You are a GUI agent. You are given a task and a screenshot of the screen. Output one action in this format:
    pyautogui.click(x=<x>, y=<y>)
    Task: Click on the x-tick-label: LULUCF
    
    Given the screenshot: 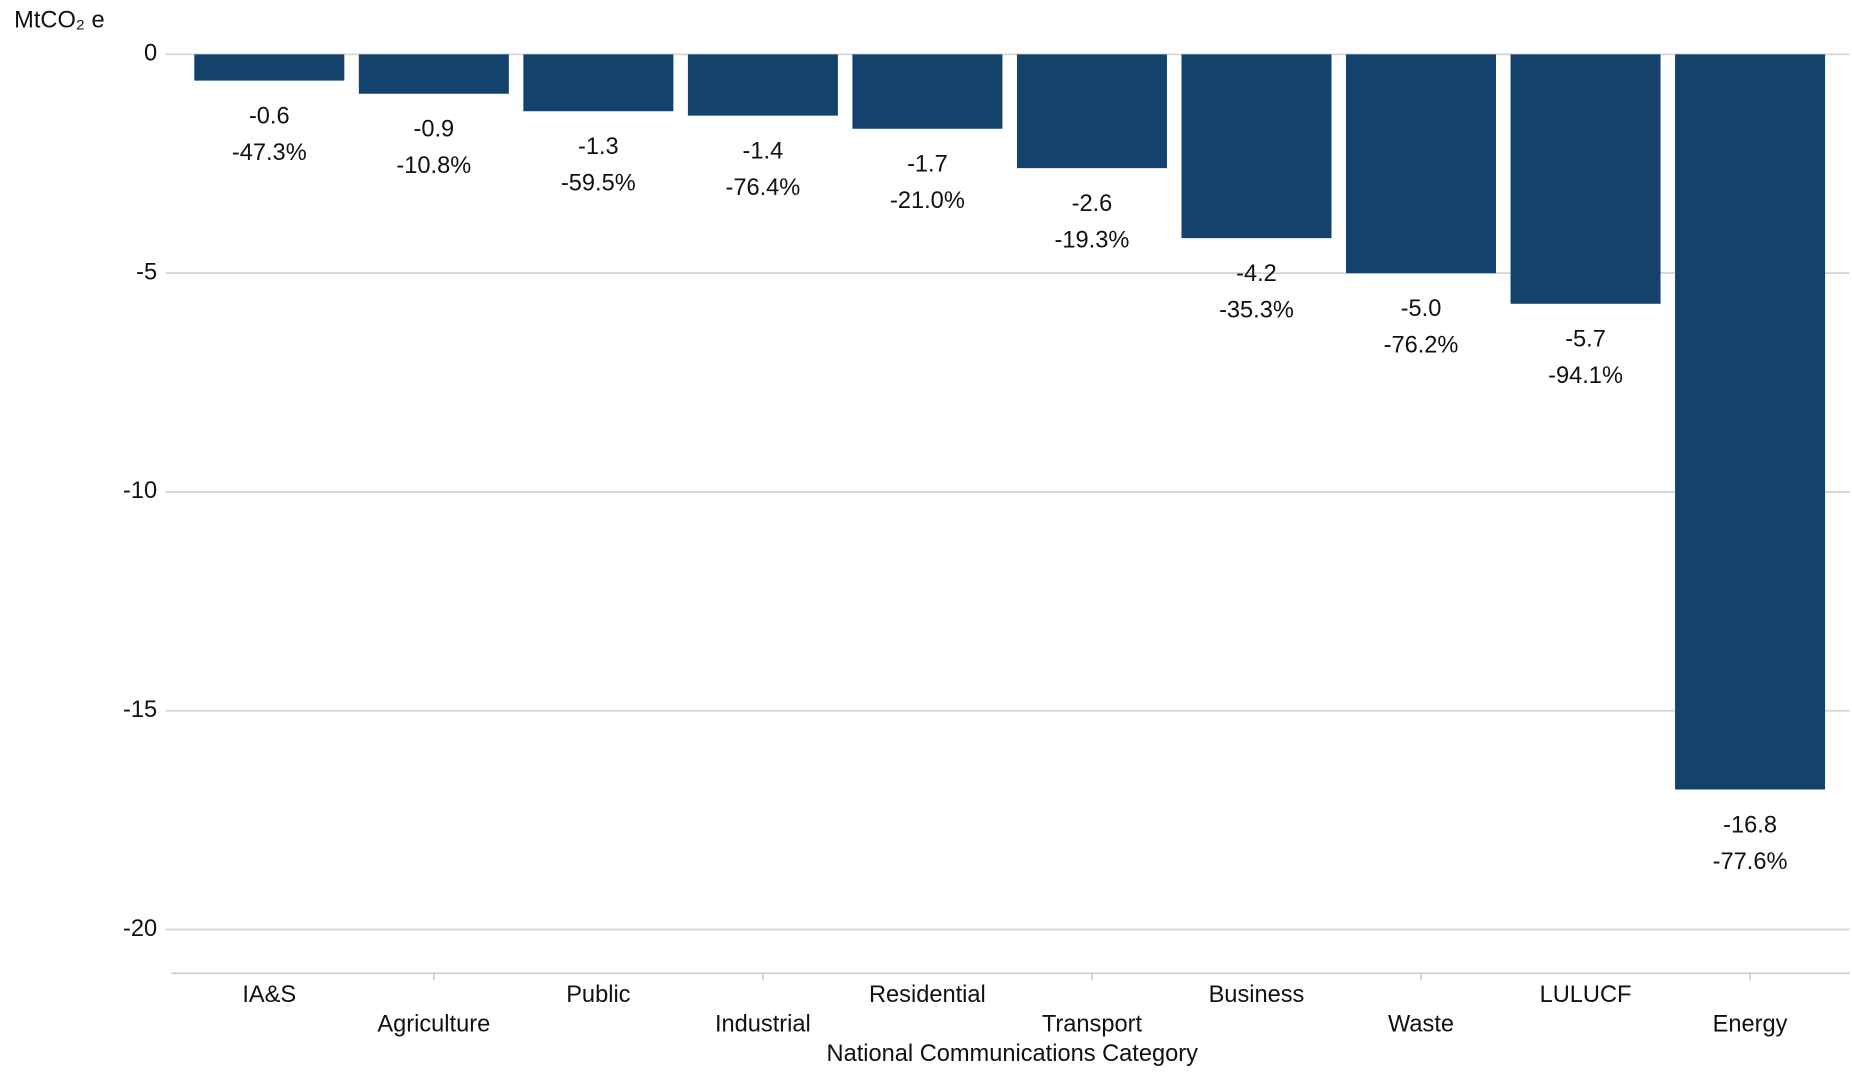 What is the action you would take?
    pyautogui.click(x=1586, y=995)
    